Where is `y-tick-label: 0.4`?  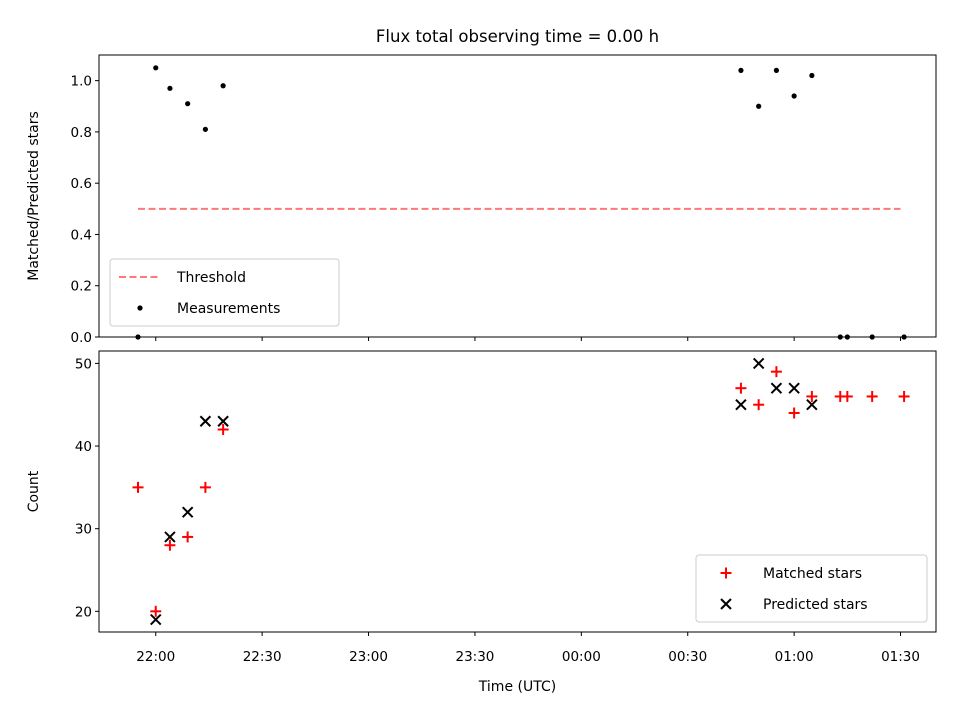 y-tick-label: 0.4 is located at coordinates (81, 235).